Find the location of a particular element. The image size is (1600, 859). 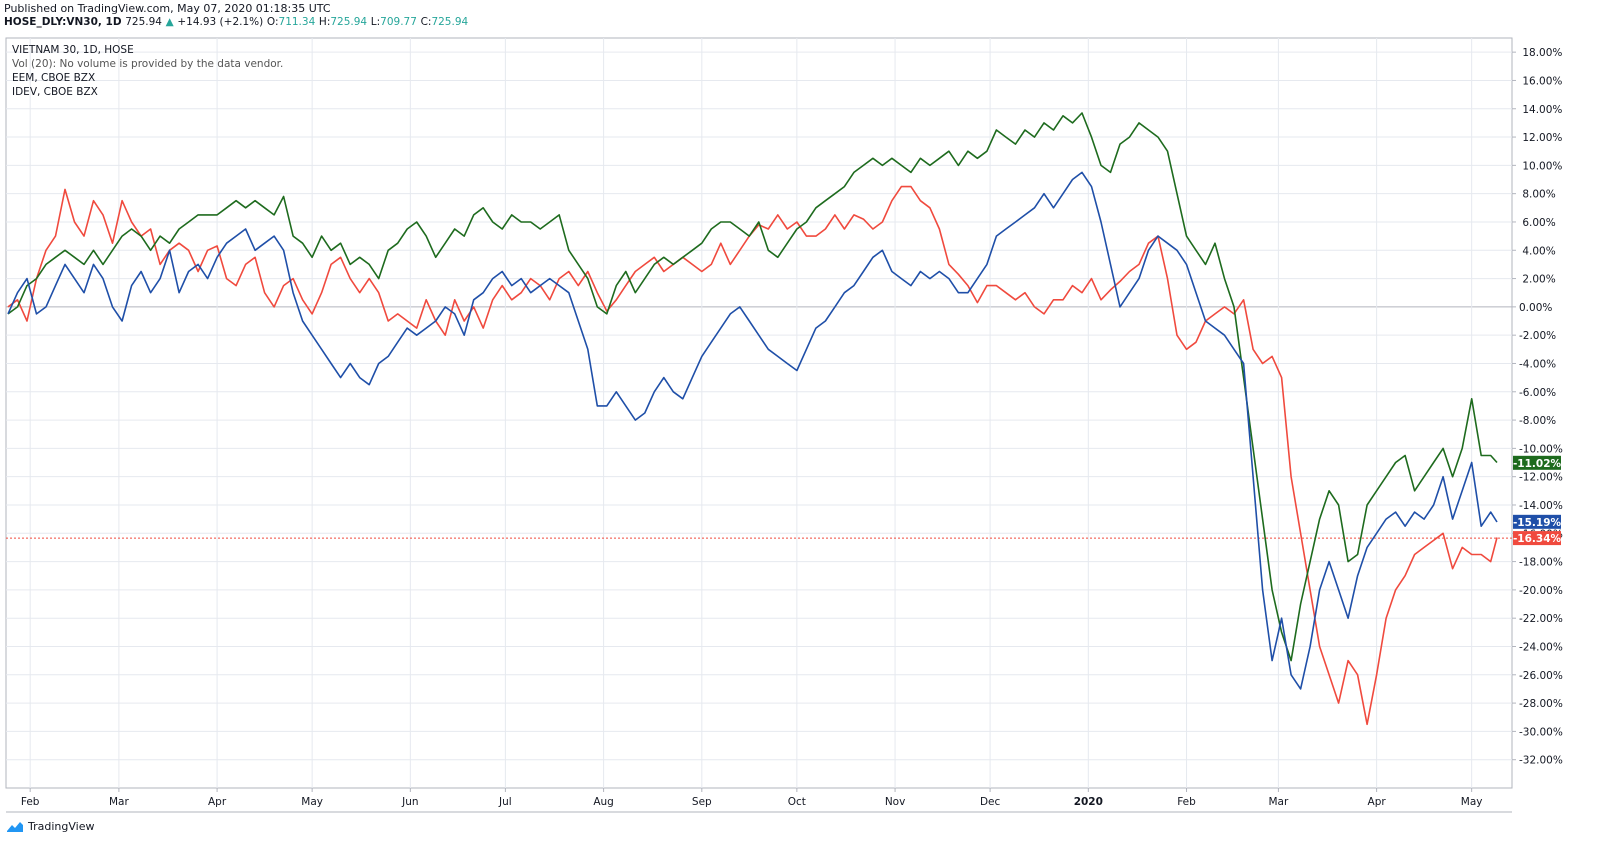

y-tick-label: -30.00% is located at coordinates (1541, 732).